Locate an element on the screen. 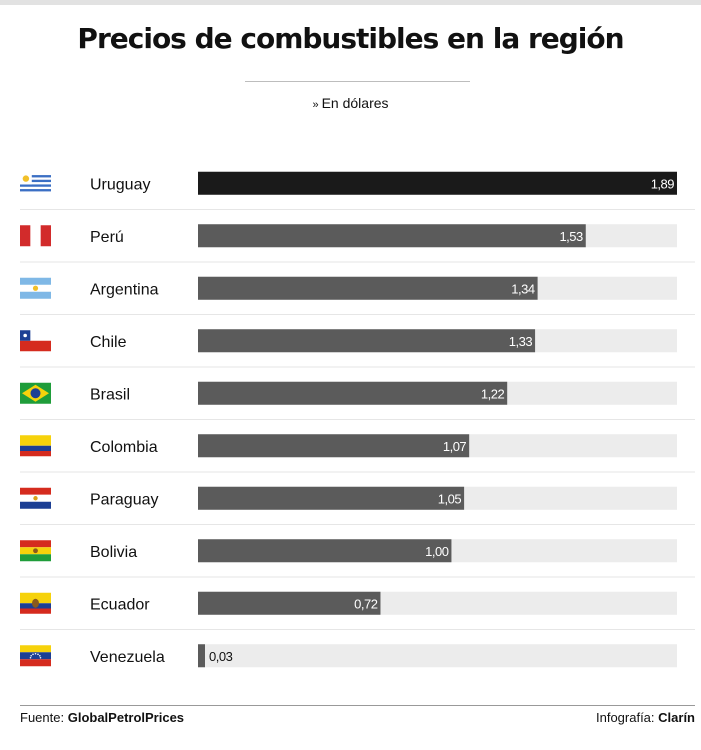  footer-divider is located at coordinates (357, 705).